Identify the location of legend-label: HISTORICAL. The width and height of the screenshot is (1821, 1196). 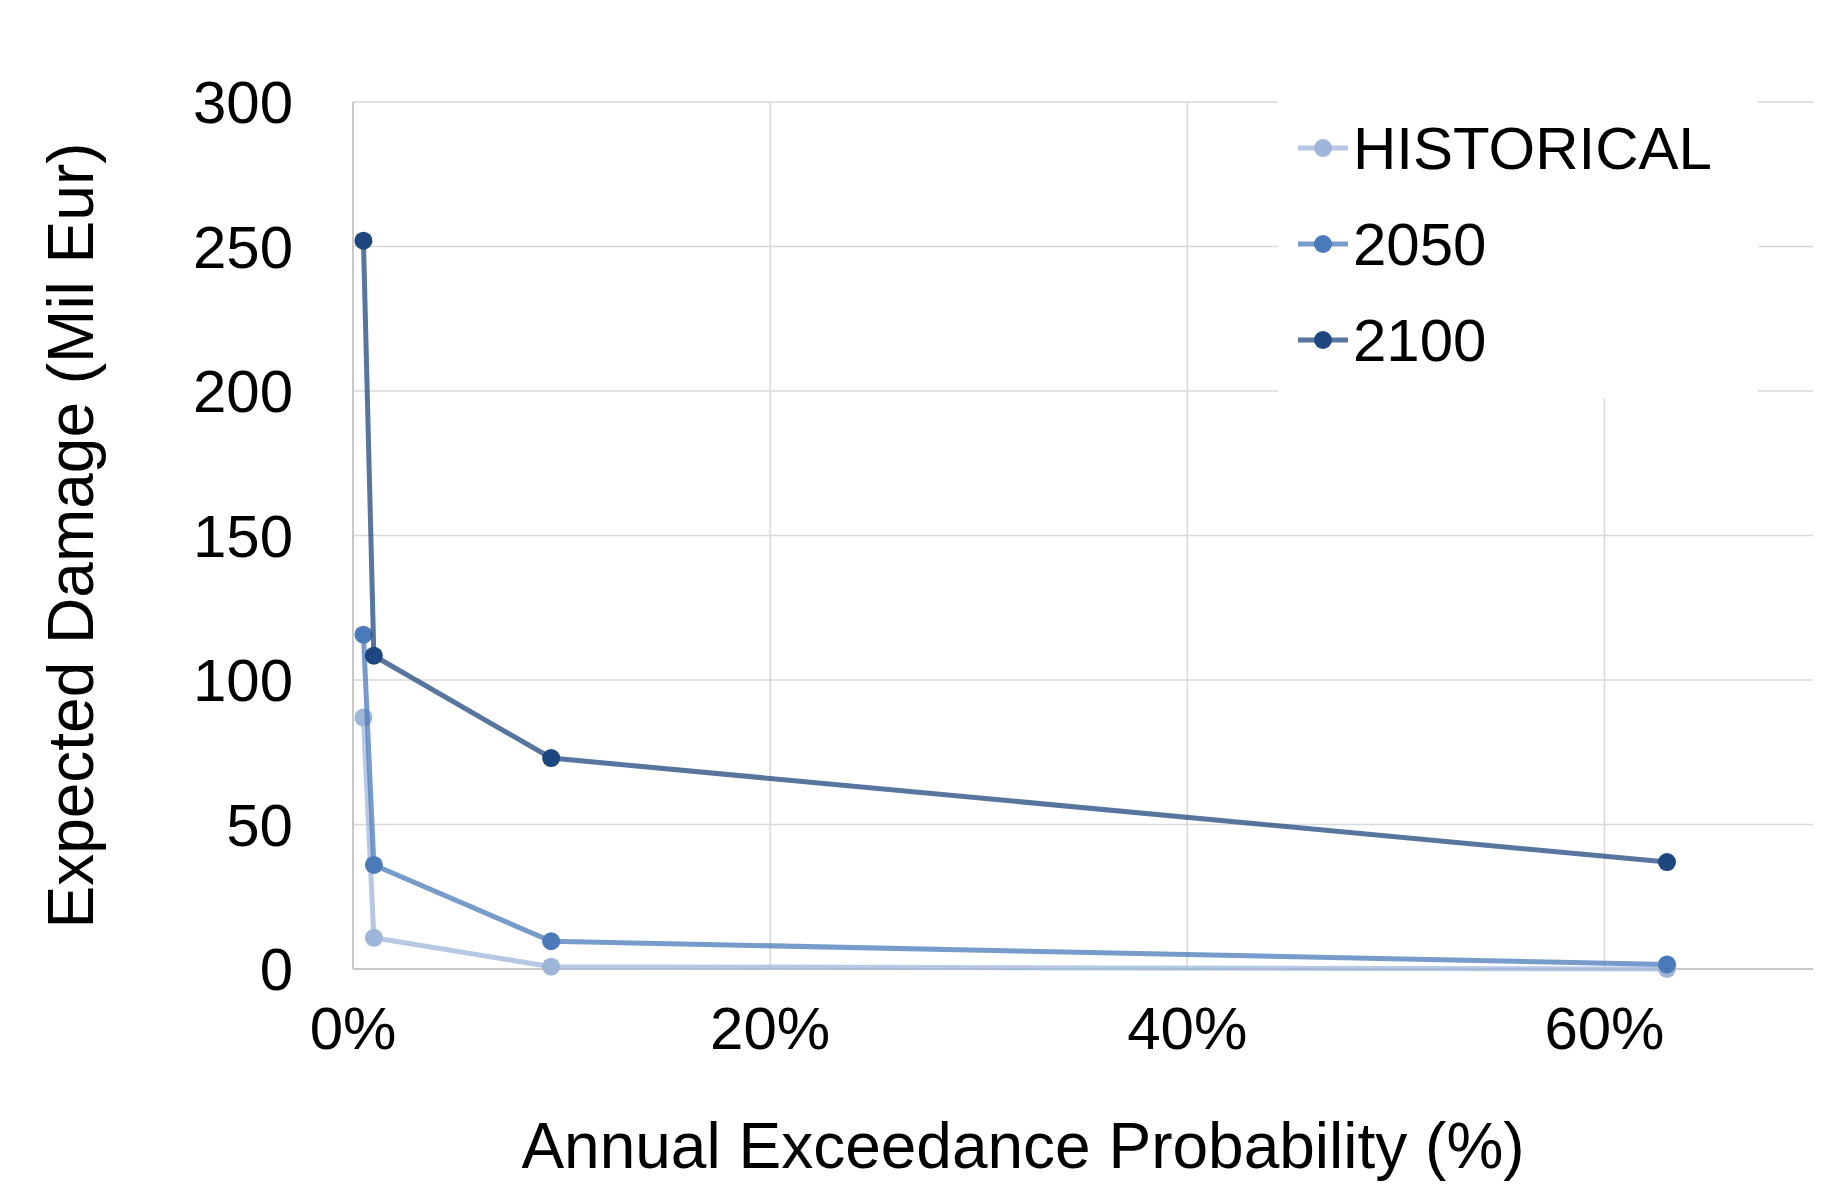
(1532, 148).